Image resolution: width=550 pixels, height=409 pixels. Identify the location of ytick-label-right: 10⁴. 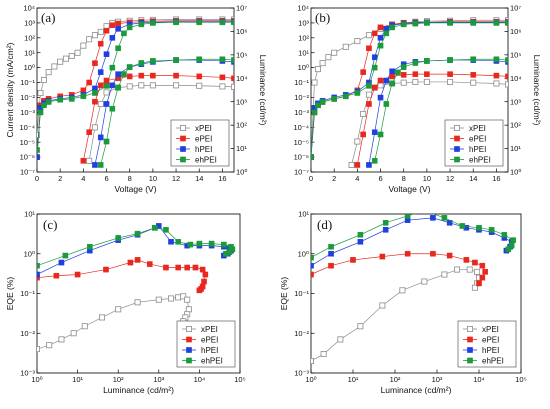
(242, 78).